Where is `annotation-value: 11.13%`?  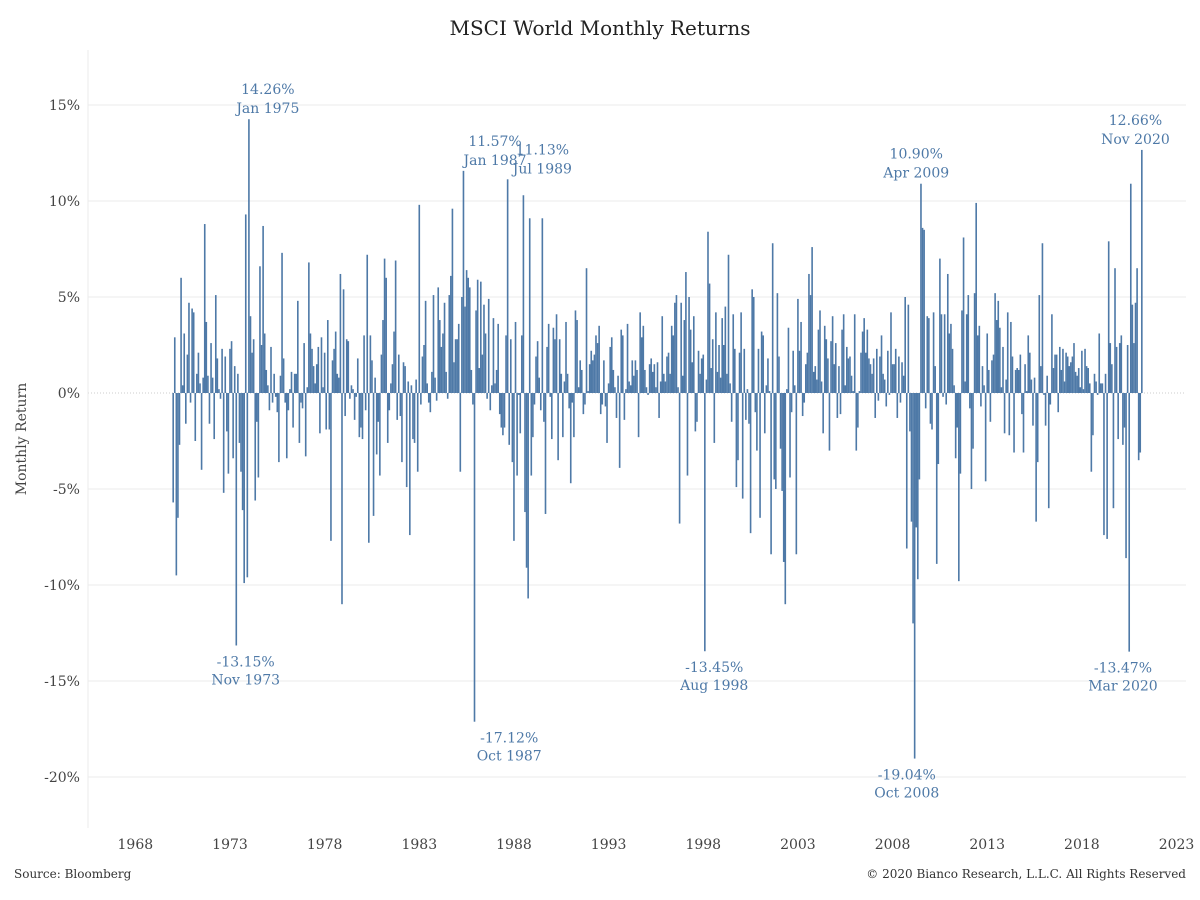 annotation-value: 11.13% is located at coordinates (542, 150).